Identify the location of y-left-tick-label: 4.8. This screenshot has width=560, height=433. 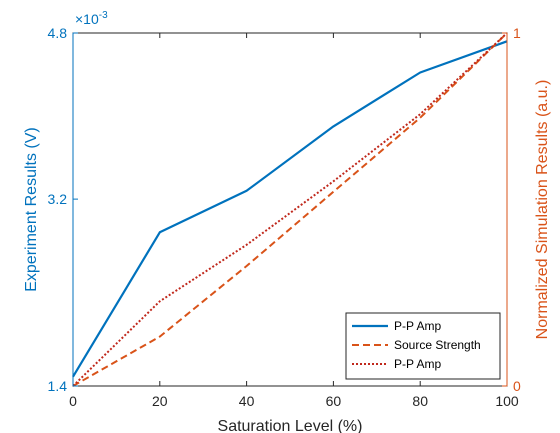
(58, 33).